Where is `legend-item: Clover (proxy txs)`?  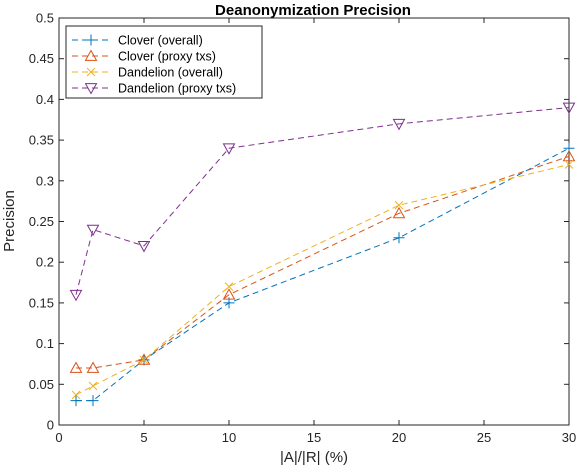 legend-item: Clover (proxy txs) is located at coordinates (144, 56).